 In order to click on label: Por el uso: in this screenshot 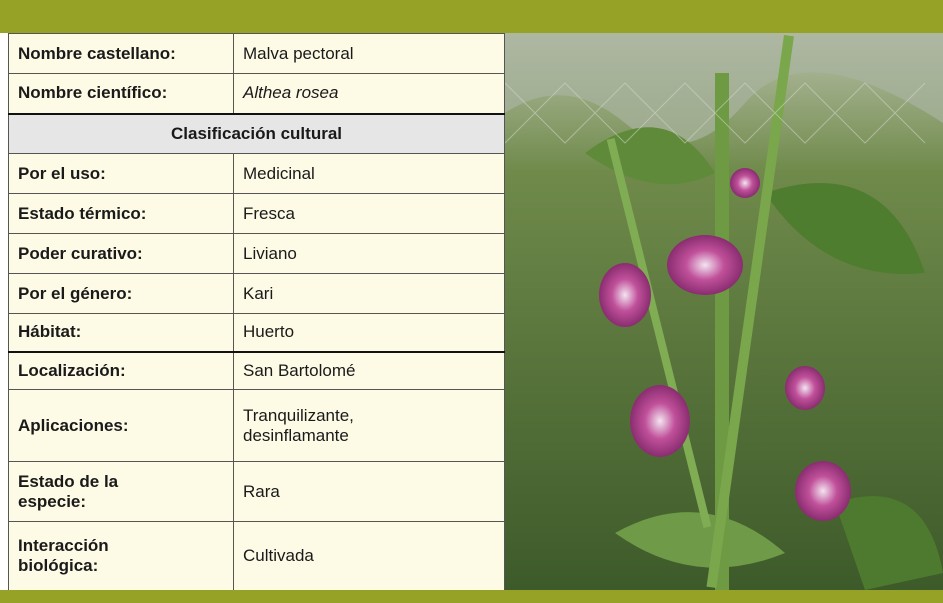, I will do `click(121, 173)`.